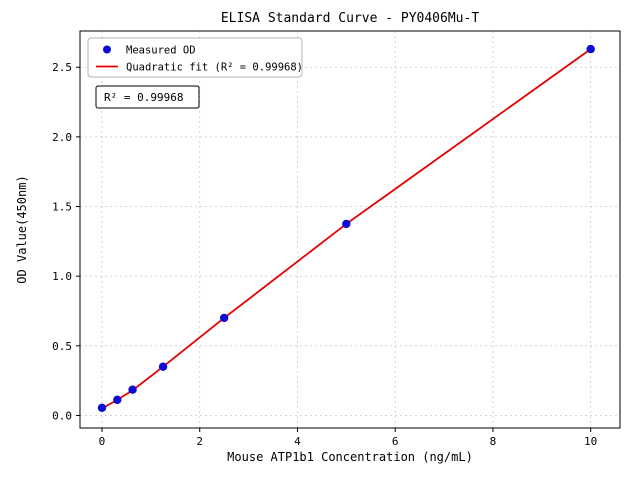 The height and width of the screenshot is (480, 640). I want to click on y-axis-label: OD Value(450nm), so click(22, 229).